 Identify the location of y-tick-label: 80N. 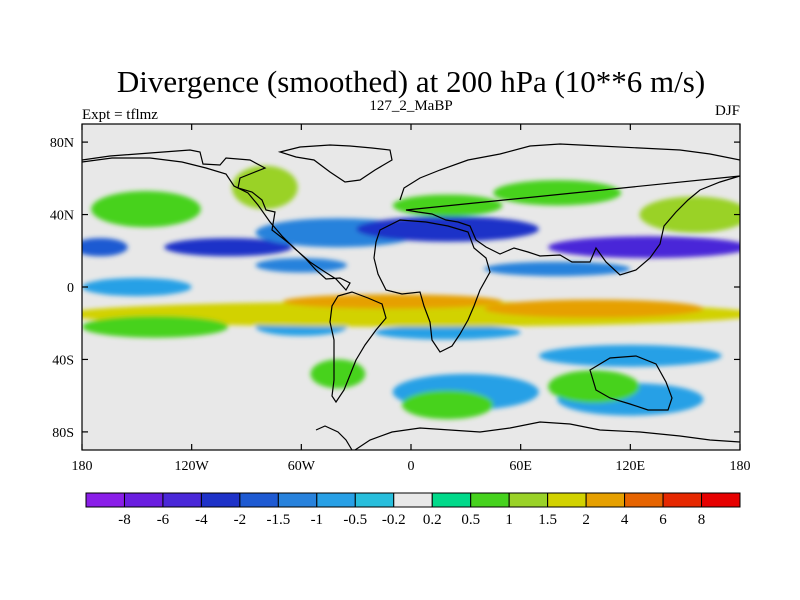
(62, 143).